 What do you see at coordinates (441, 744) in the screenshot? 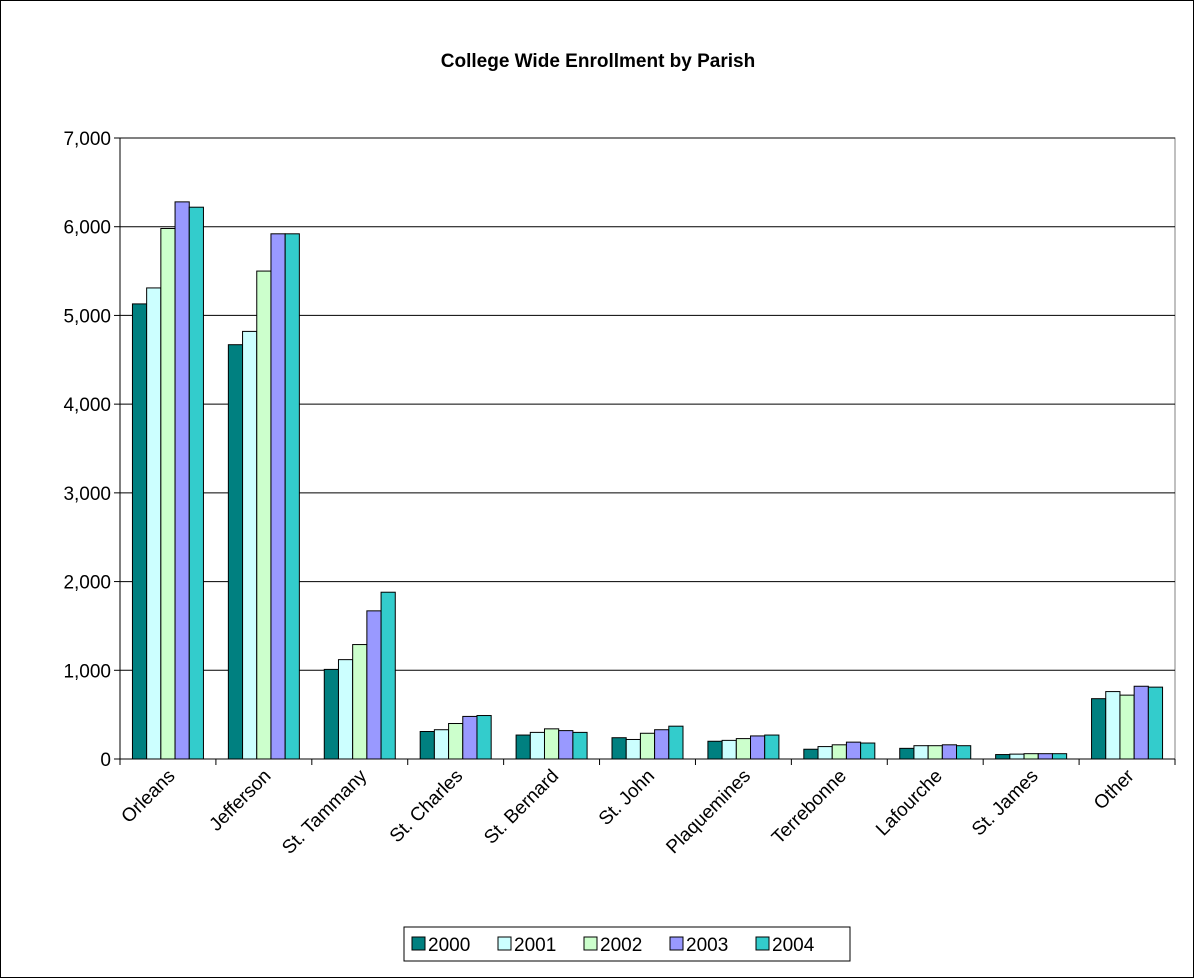
I see `bar-st-charles-2001` at bounding box center [441, 744].